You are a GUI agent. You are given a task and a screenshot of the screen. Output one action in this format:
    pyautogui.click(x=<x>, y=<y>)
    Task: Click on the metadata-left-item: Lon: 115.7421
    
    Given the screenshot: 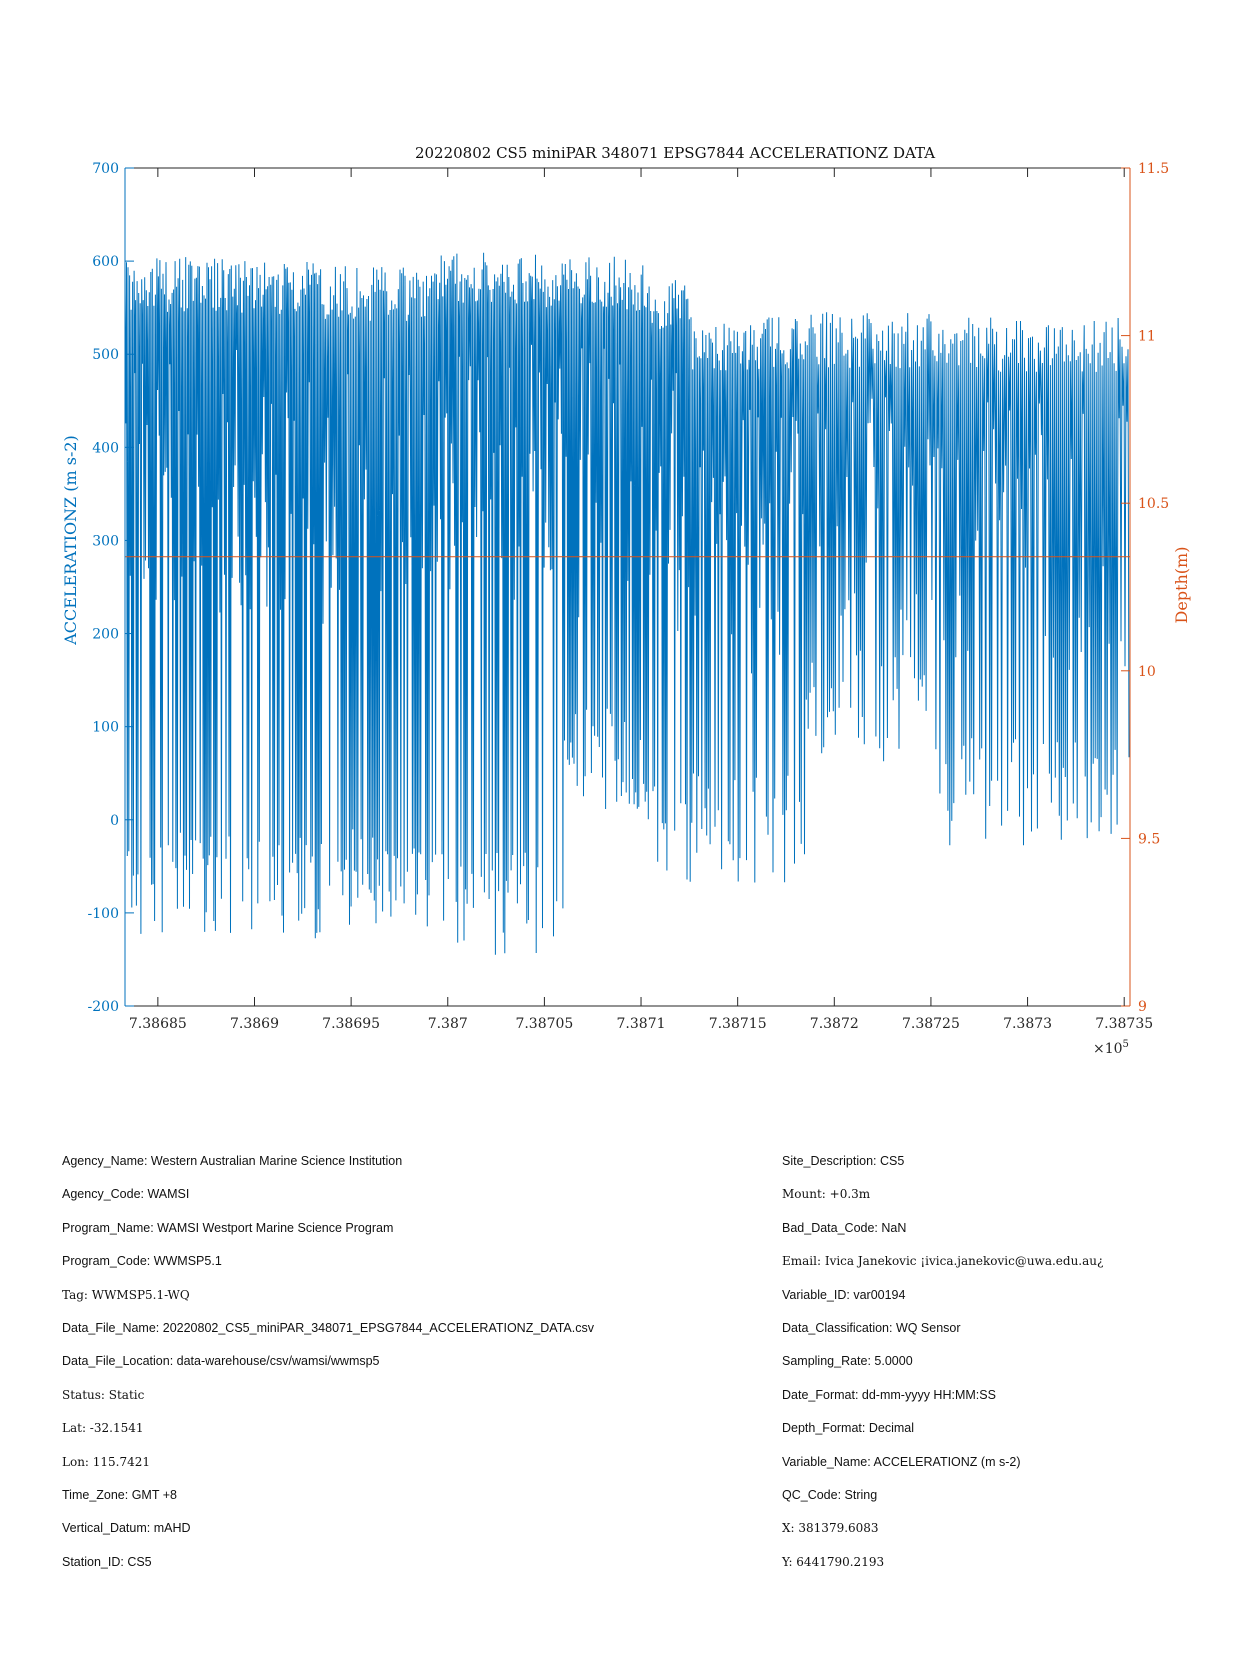 What is the action you would take?
    pyautogui.click(x=106, y=1461)
    